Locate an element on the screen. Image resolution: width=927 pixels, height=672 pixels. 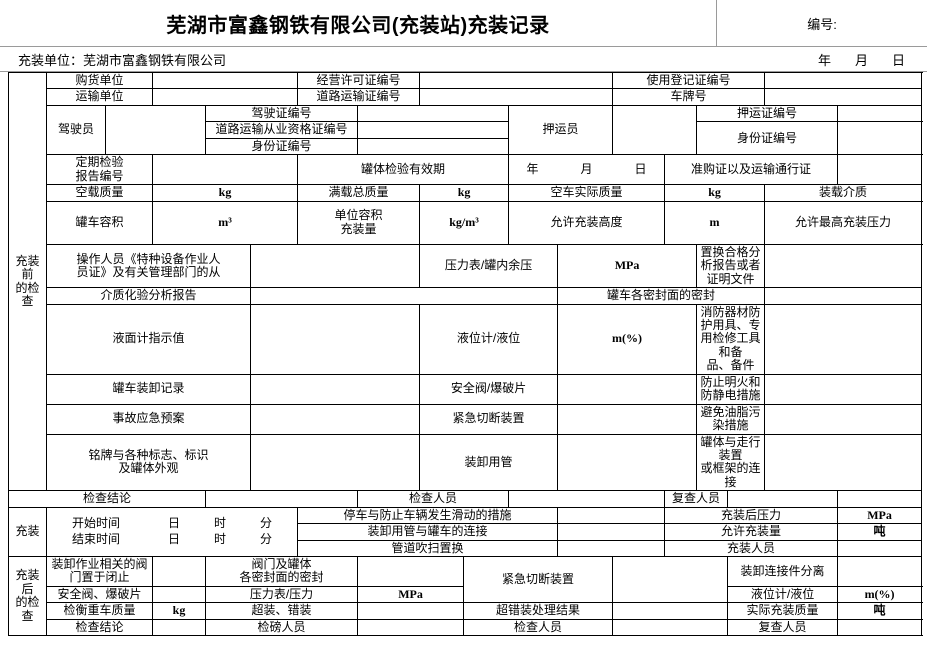
value-level-gauge-after: m(%) is located at coordinates (880, 594).